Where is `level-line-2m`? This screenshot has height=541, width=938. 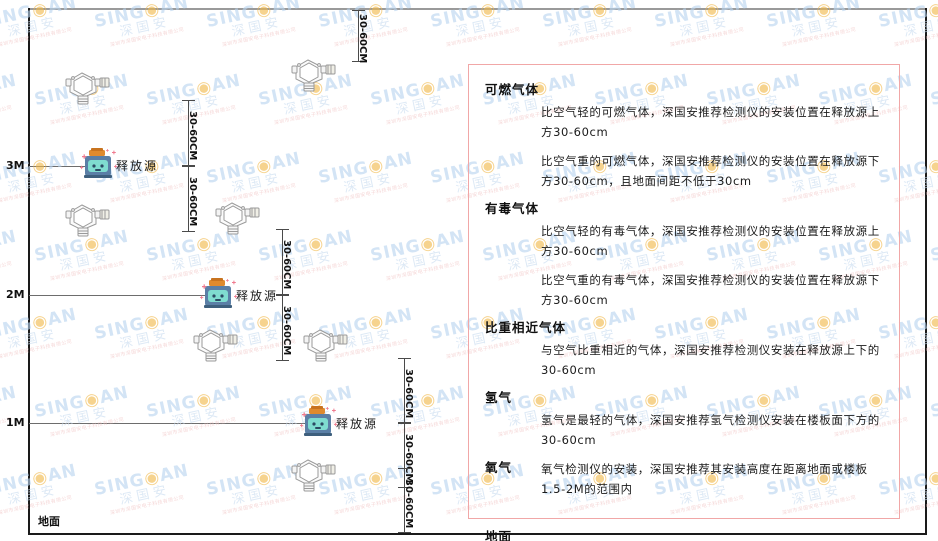 level-line-2m is located at coordinates (119, 295).